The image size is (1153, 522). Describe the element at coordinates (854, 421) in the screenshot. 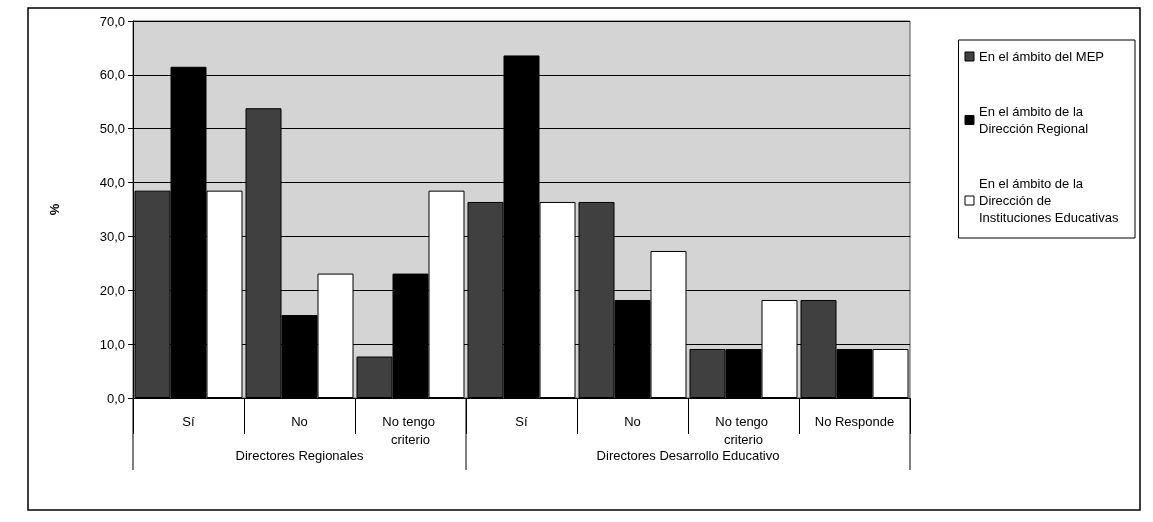

I see `x-tick-label: No Responde` at that location.